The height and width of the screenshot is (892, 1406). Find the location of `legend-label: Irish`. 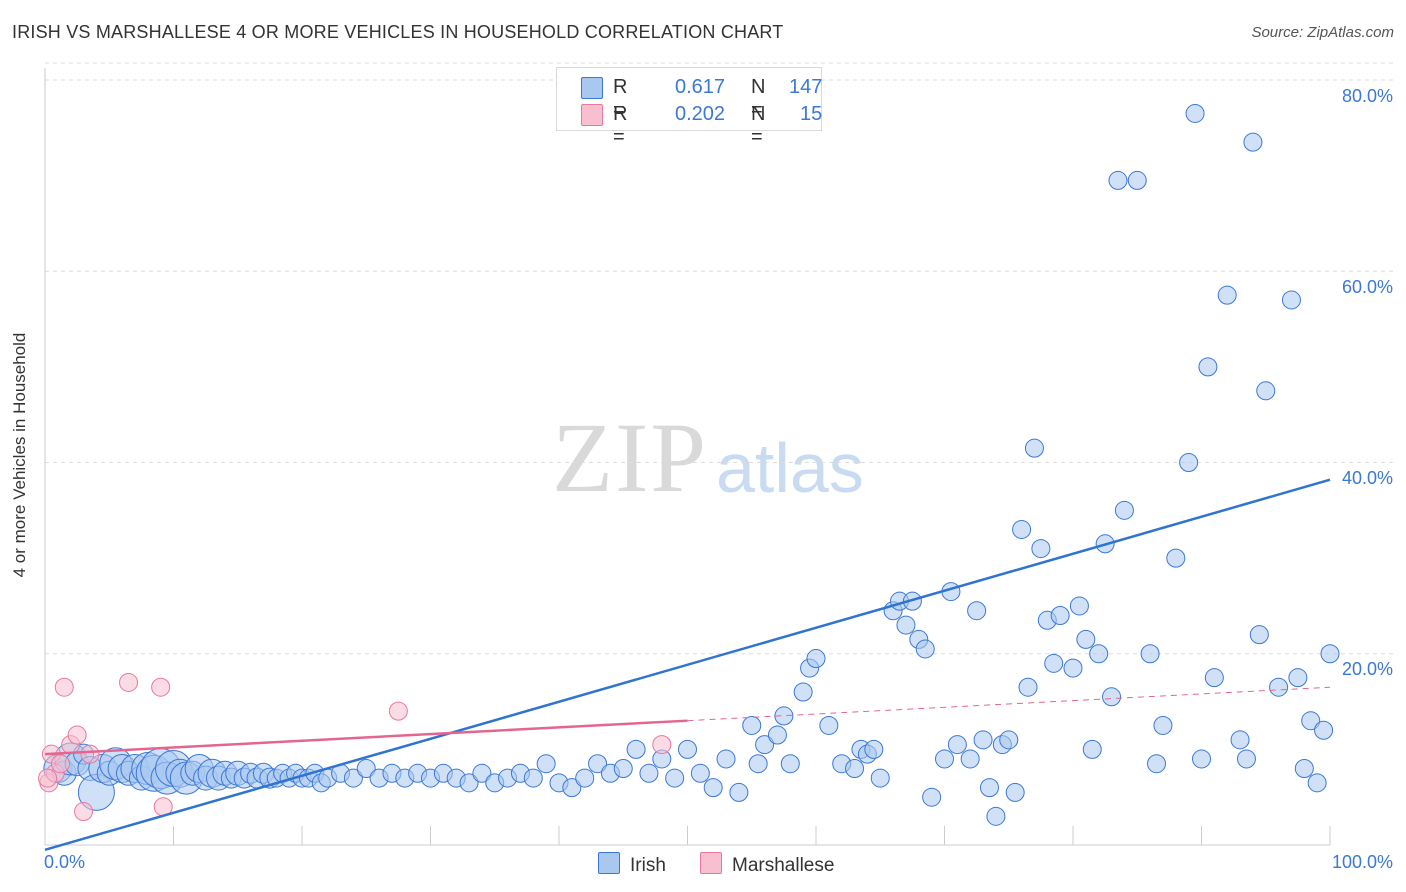

legend-label: Irish is located at coordinates (648, 865).